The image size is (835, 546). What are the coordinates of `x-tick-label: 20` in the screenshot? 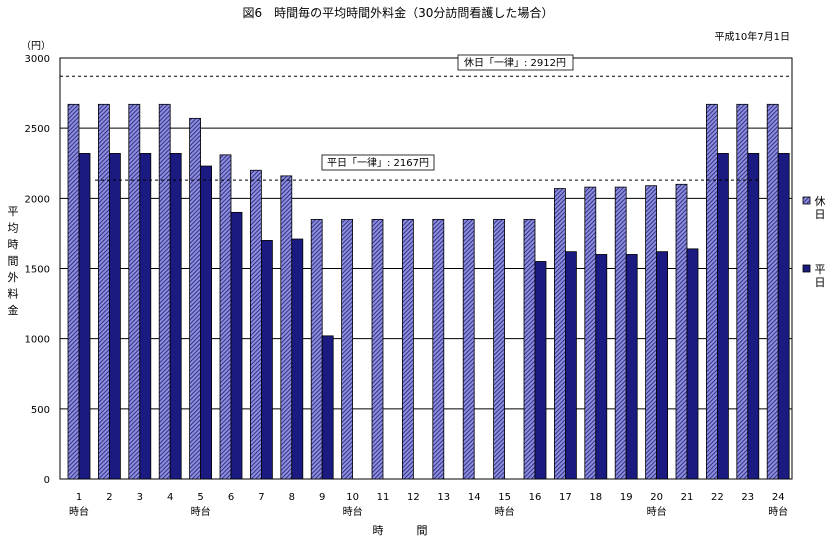 It's located at (656, 497).